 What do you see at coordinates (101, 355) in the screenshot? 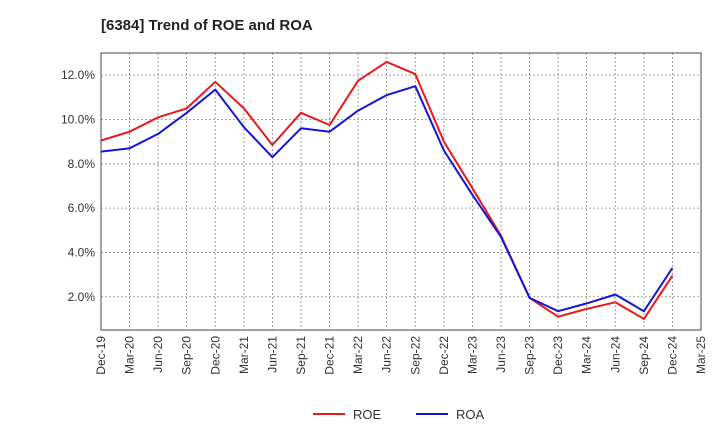
I see `x-tick-label: Dec-19` at bounding box center [101, 355].